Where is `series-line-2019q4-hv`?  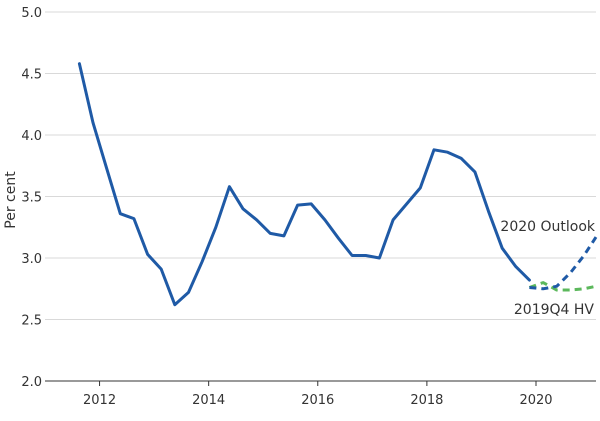
series-line-2019q4-hv is located at coordinates (562, 286).